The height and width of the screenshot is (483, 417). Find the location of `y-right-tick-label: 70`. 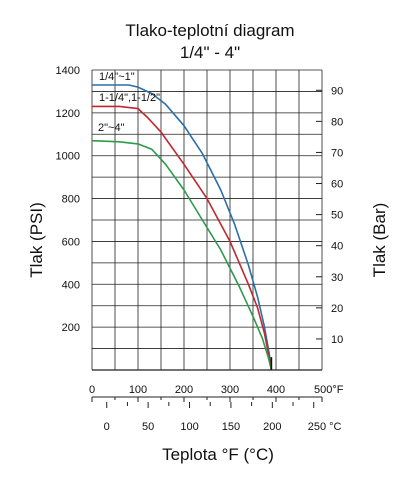

y-right-tick-label: 70 is located at coordinates (337, 153).